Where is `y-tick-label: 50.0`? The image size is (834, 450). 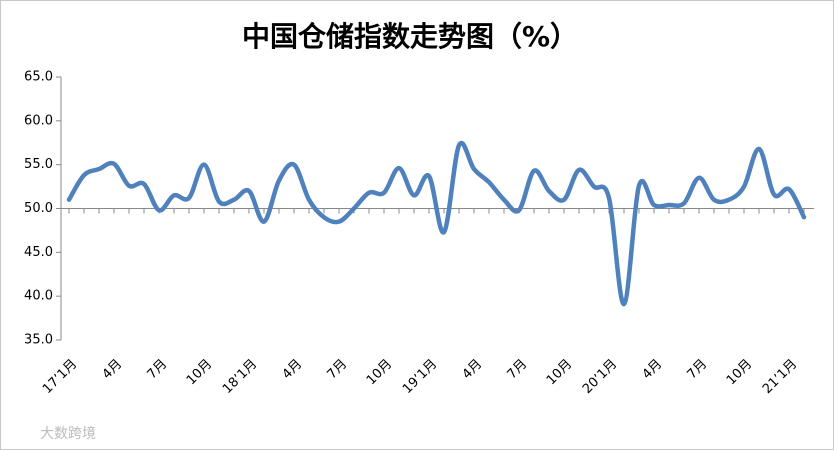
y-tick-label: 50.0 is located at coordinates (38, 208).